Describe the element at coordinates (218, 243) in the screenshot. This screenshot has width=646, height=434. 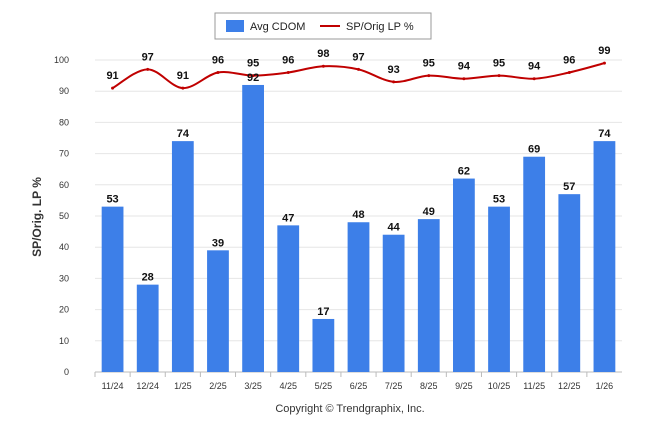
I see `bar-data-label: 39` at that location.